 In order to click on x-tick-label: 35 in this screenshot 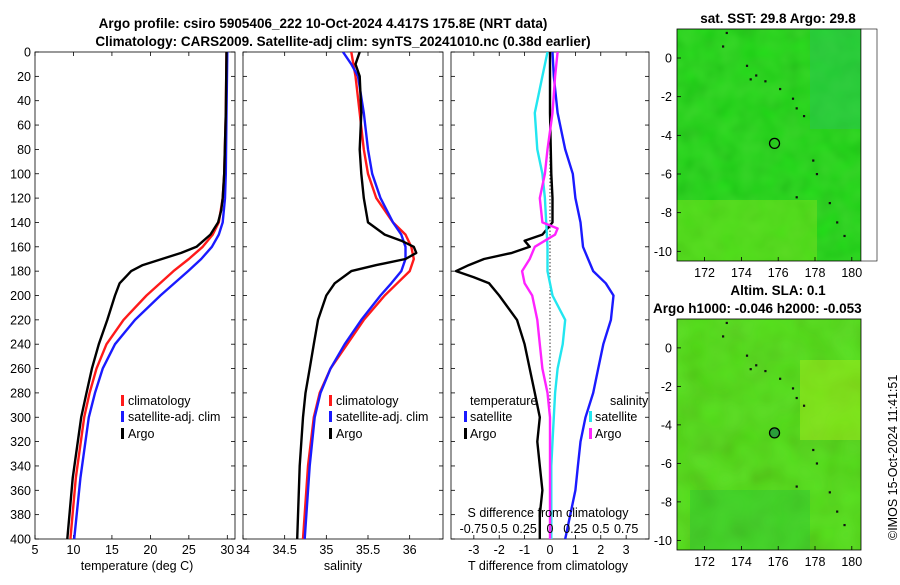, I will do `click(326, 550)`.